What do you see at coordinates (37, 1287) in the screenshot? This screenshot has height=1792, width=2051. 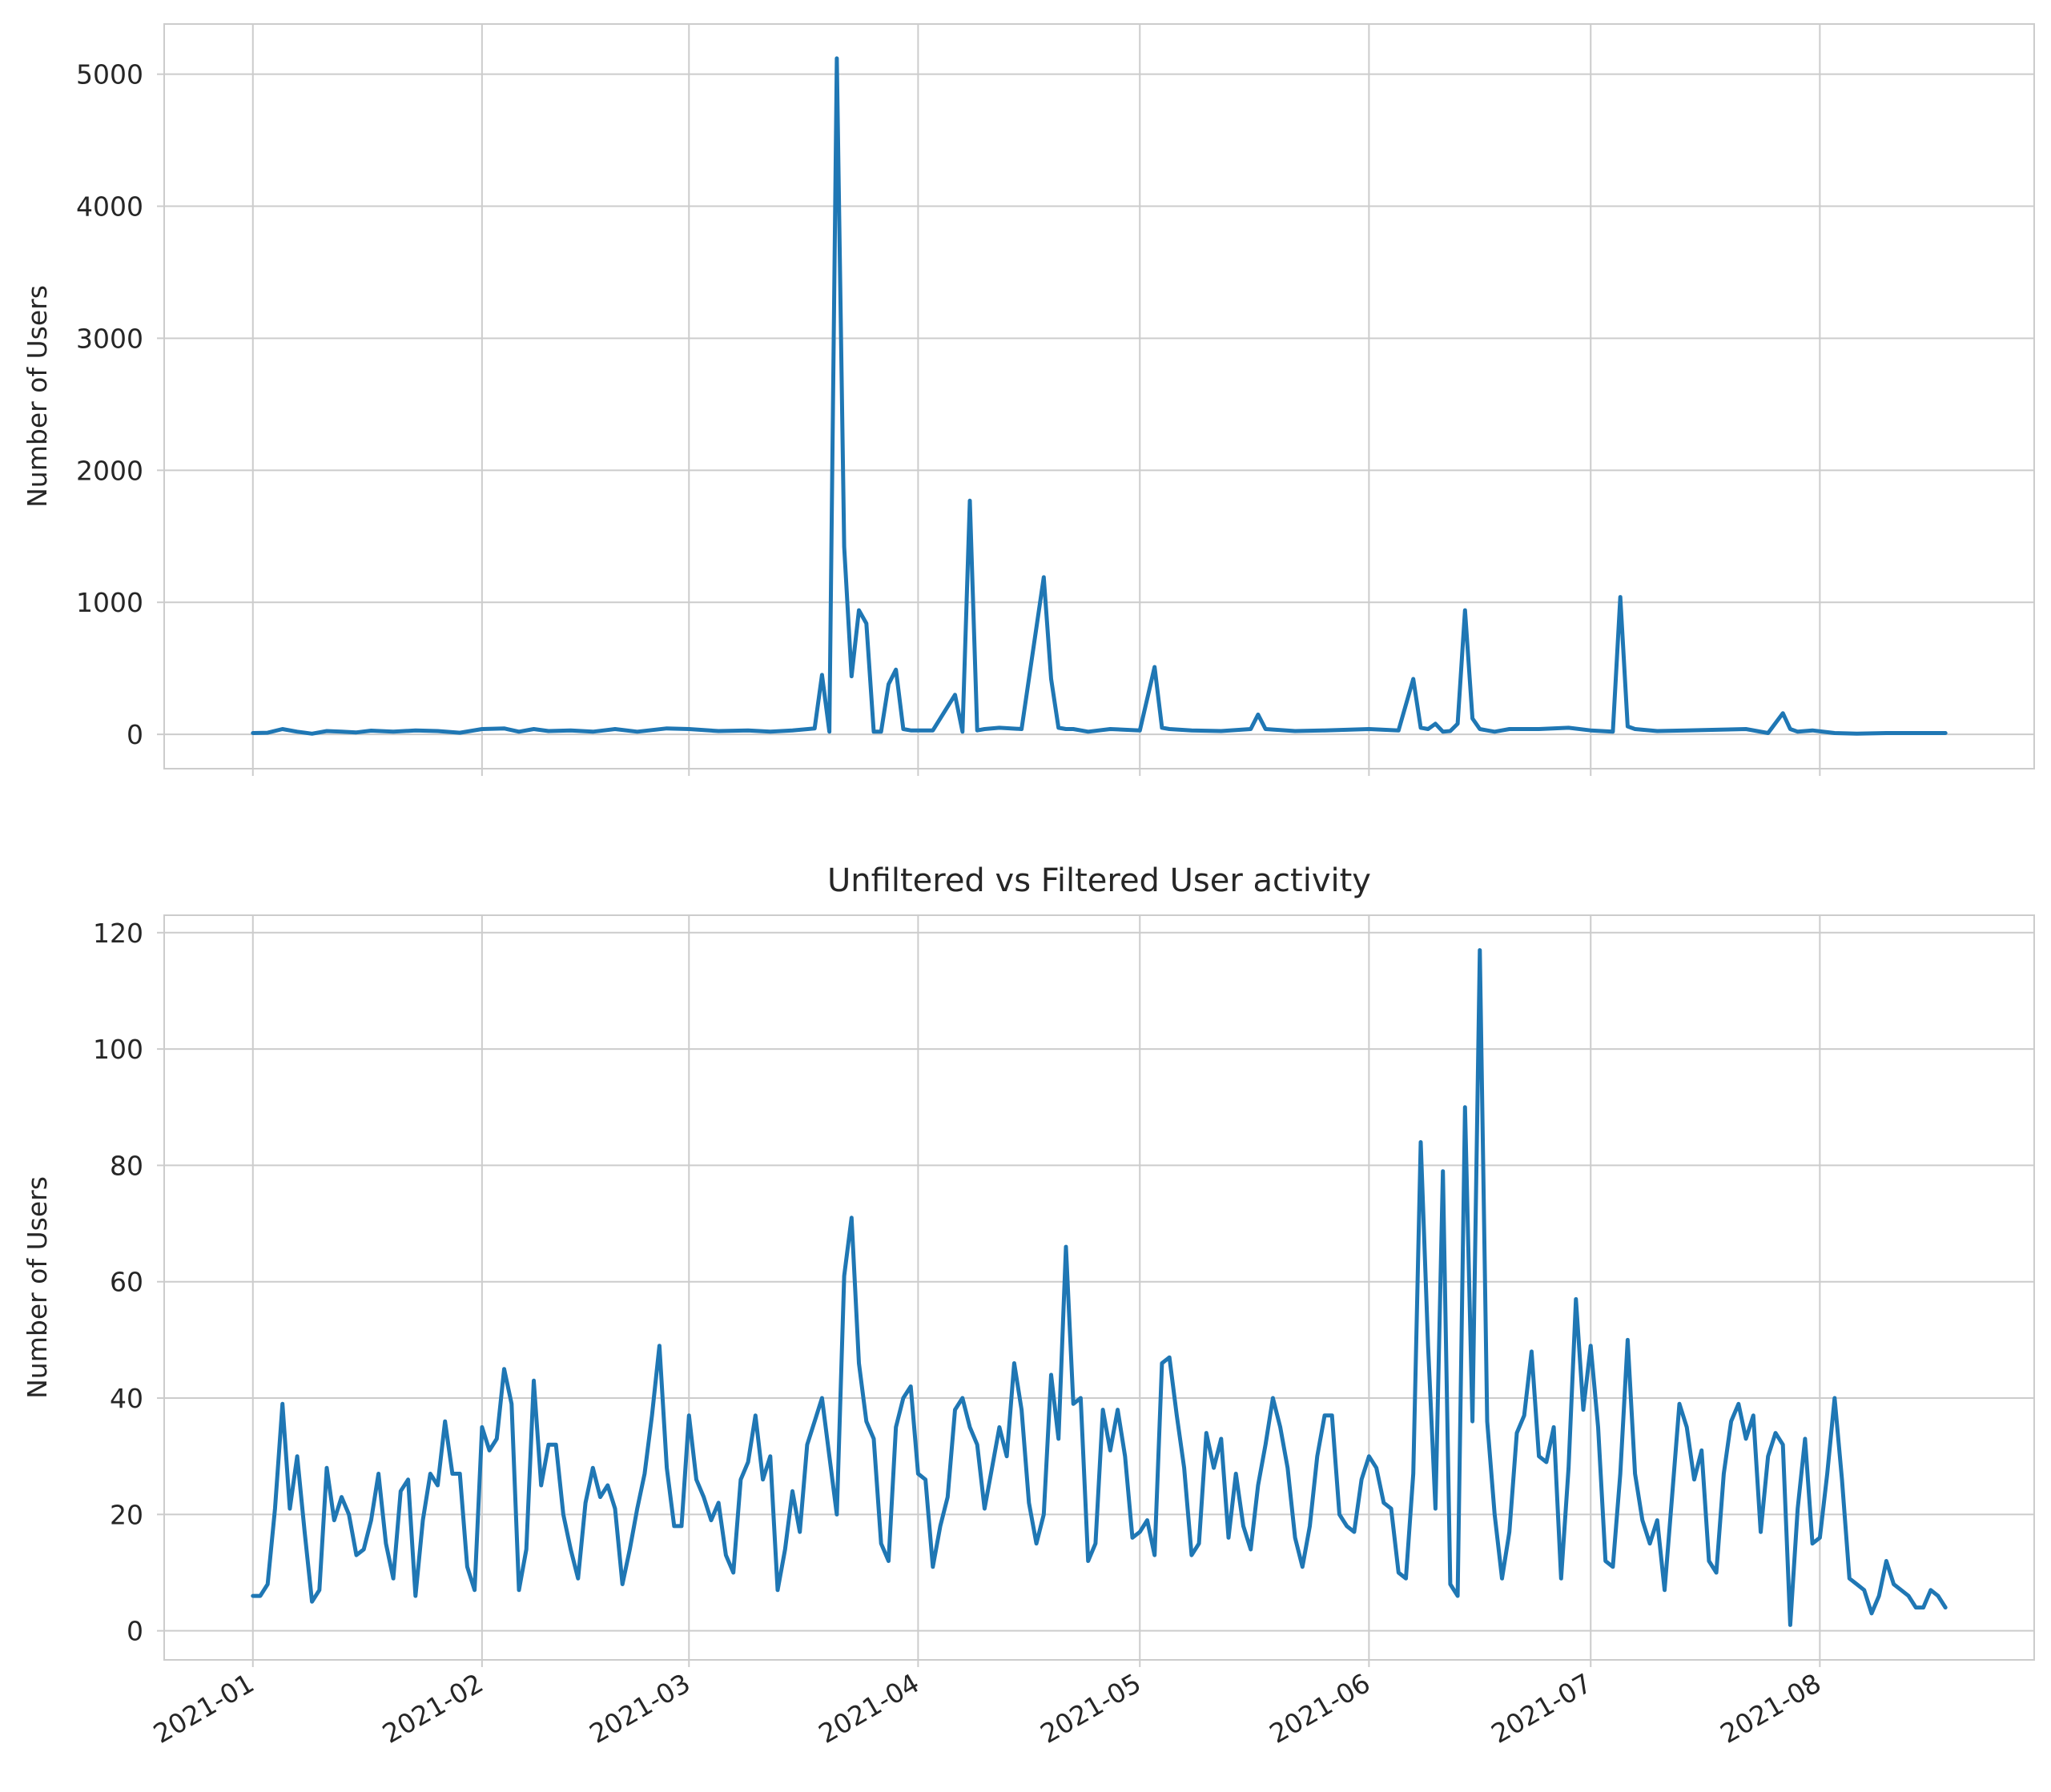 I see `bottom-chart-y-axis-label: Number of Users` at bounding box center [37, 1287].